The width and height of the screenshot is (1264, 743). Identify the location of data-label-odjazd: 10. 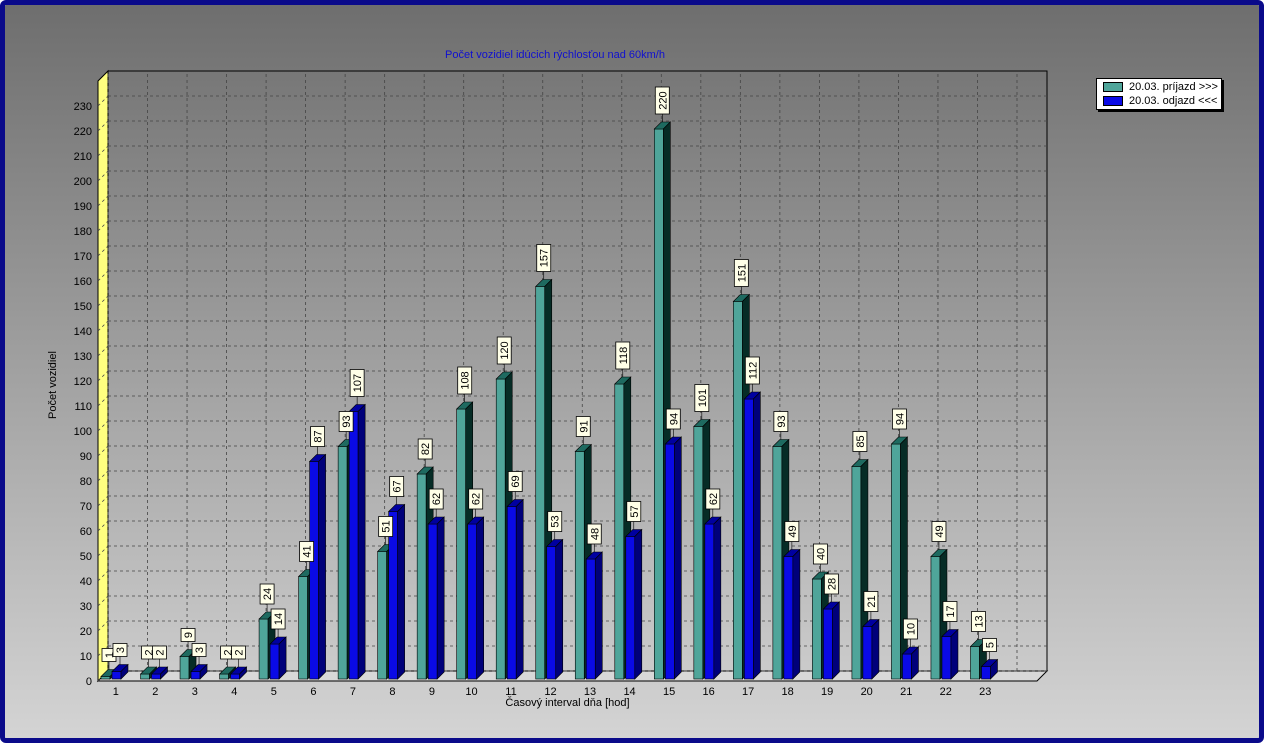
(911, 629).